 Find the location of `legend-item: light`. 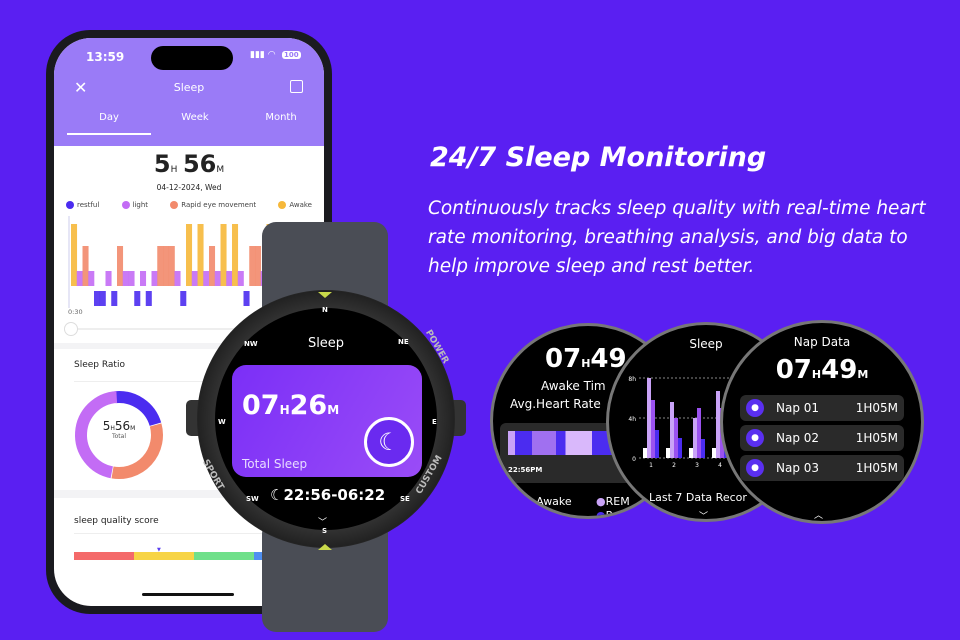

legend-item: light is located at coordinates (135, 205).